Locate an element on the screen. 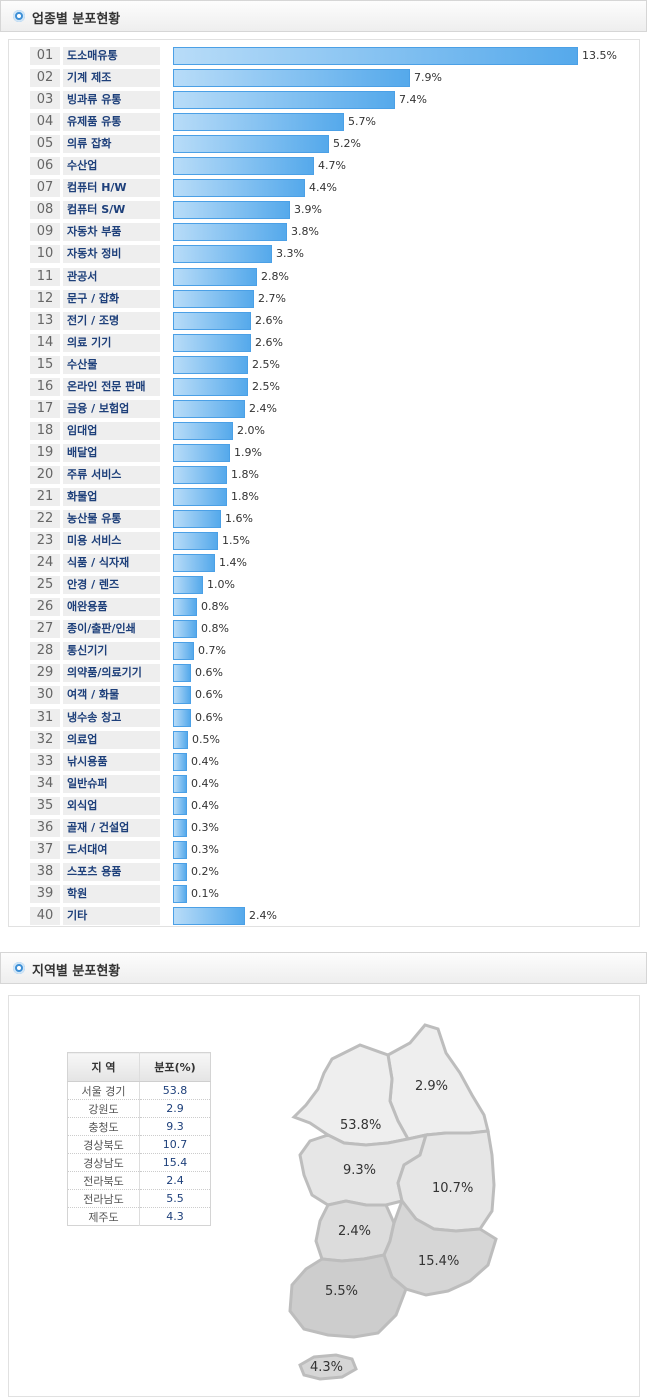  industry-row: 32 의료업 0.5% is located at coordinates (330, 739).